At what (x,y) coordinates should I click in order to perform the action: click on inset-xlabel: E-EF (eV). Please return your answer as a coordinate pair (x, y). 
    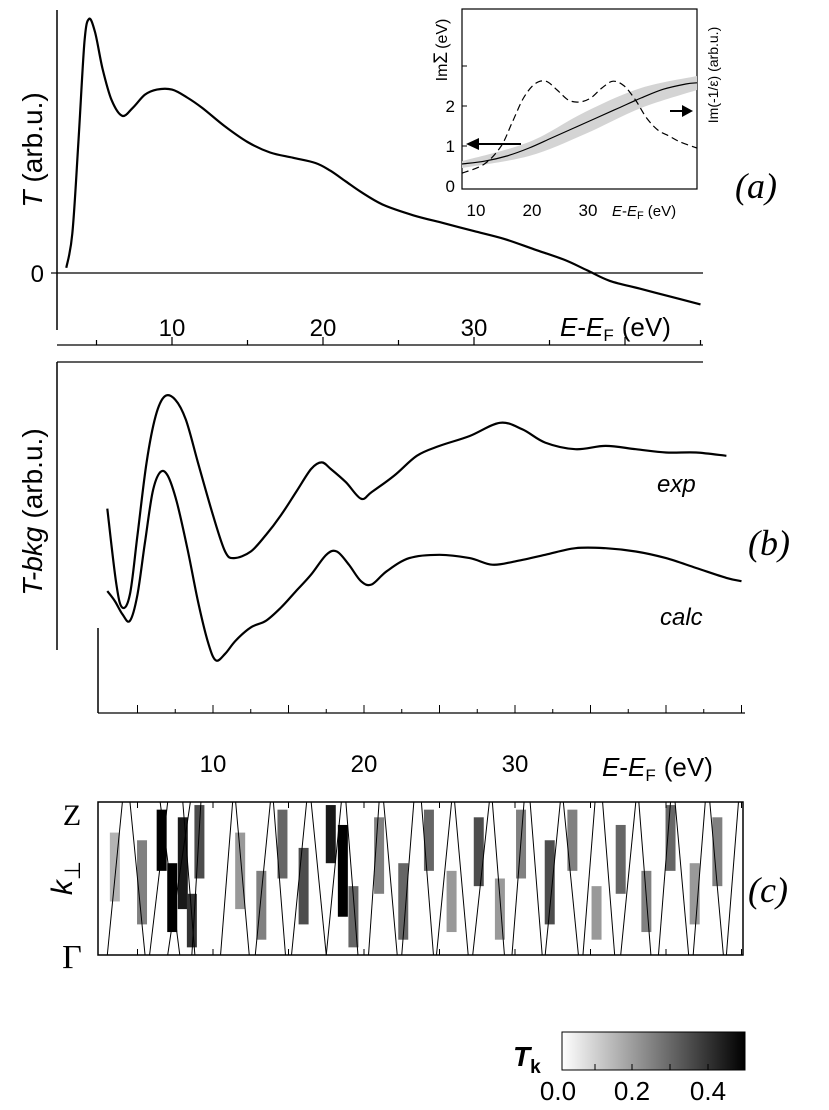
    Looking at the image, I should click on (644, 212).